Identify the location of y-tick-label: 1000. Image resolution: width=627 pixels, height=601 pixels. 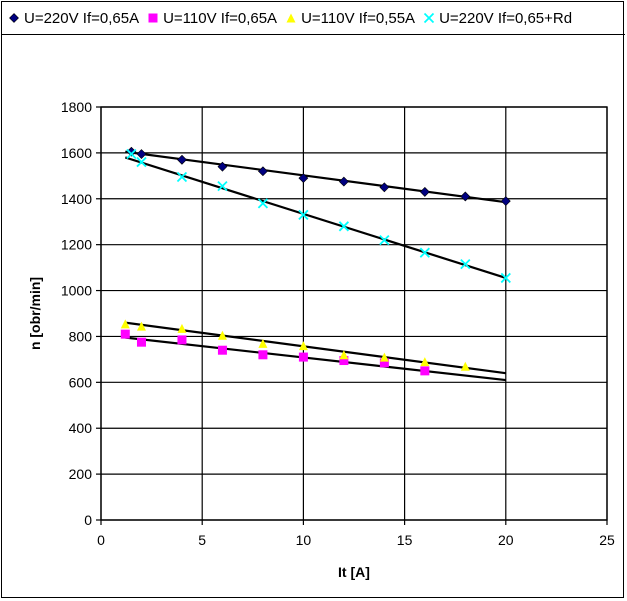
(76, 291).